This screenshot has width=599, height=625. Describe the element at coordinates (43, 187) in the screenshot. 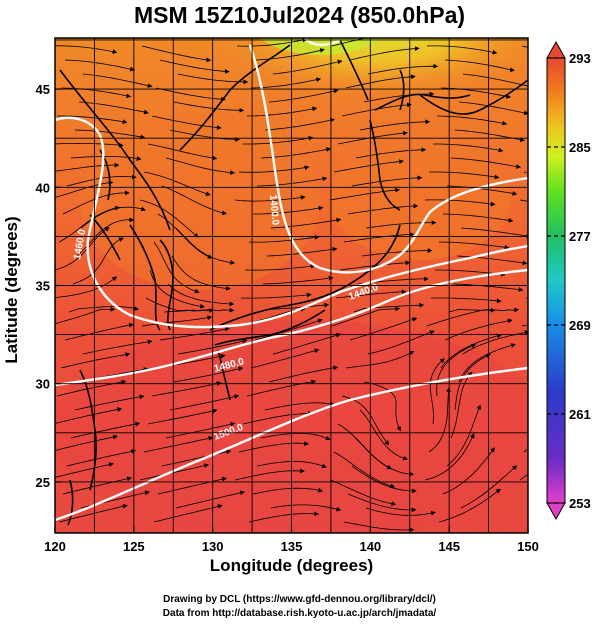

I see `y-tick-label: 40` at that location.